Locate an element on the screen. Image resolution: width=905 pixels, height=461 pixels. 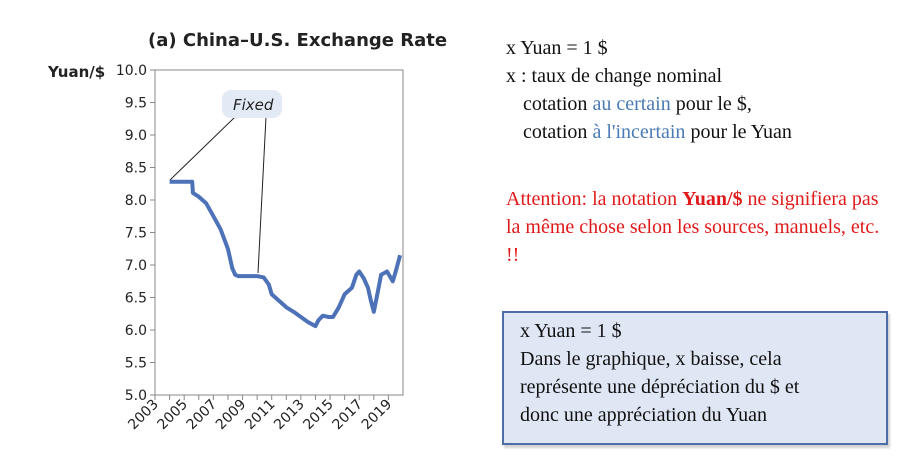
definition-line-2: x : taux de change nominal is located at coordinates (614, 76).